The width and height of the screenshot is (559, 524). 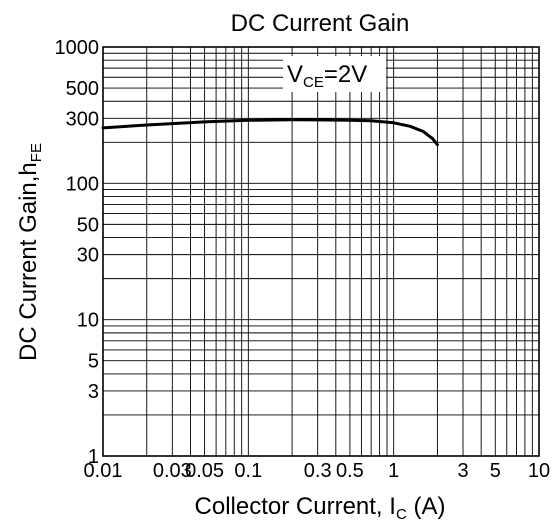 I want to click on x-tick-label: 3, so click(x=462, y=471).